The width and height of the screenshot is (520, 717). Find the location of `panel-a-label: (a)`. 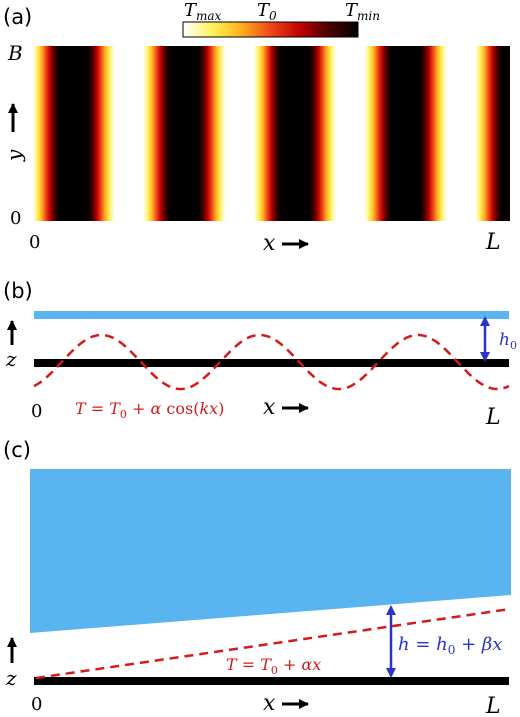

panel-a-label: (a) is located at coordinates (17, 17).